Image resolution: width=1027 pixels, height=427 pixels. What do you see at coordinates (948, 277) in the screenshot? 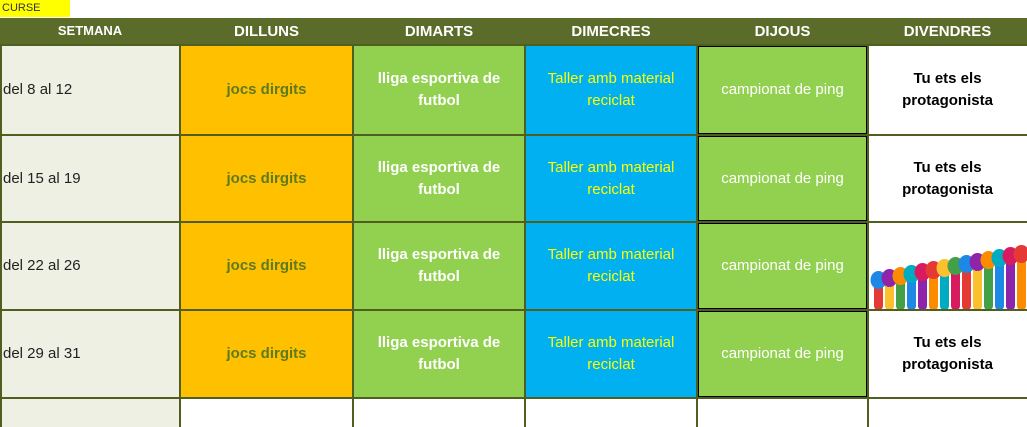
I see `hands` at bounding box center [948, 277].